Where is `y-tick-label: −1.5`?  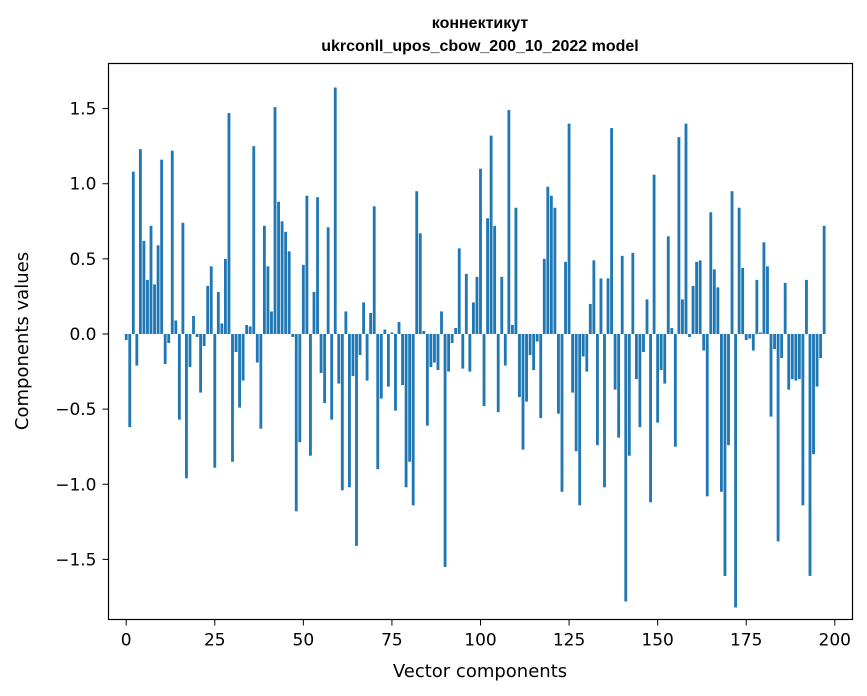 y-tick-label: −1.5 is located at coordinates (75, 560).